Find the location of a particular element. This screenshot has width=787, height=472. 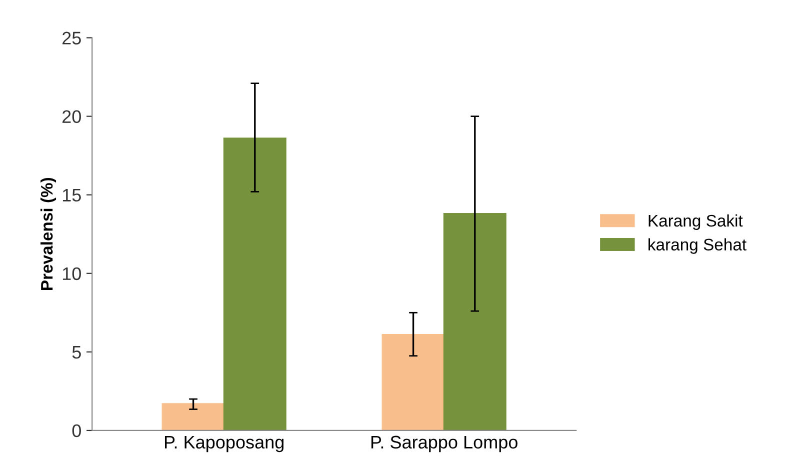

y-axis-title: Prevalensi (%) is located at coordinates (48, 234).